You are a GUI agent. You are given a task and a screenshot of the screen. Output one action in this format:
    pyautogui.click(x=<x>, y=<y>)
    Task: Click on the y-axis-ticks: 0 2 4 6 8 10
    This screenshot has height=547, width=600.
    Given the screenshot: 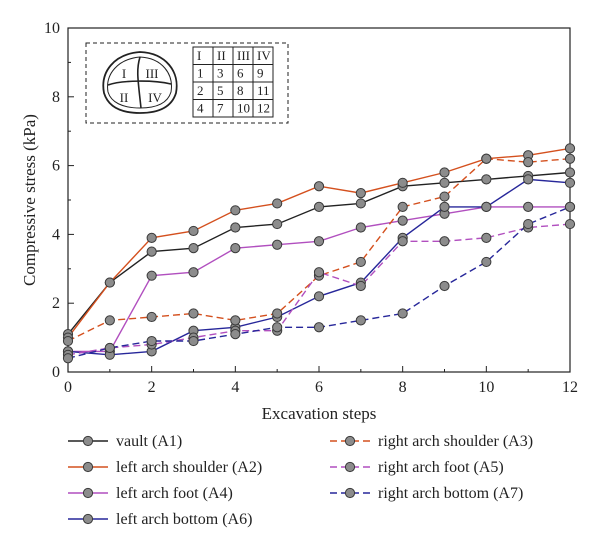 What is the action you would take?
    pyautogui.click(x=59, y=200)
    